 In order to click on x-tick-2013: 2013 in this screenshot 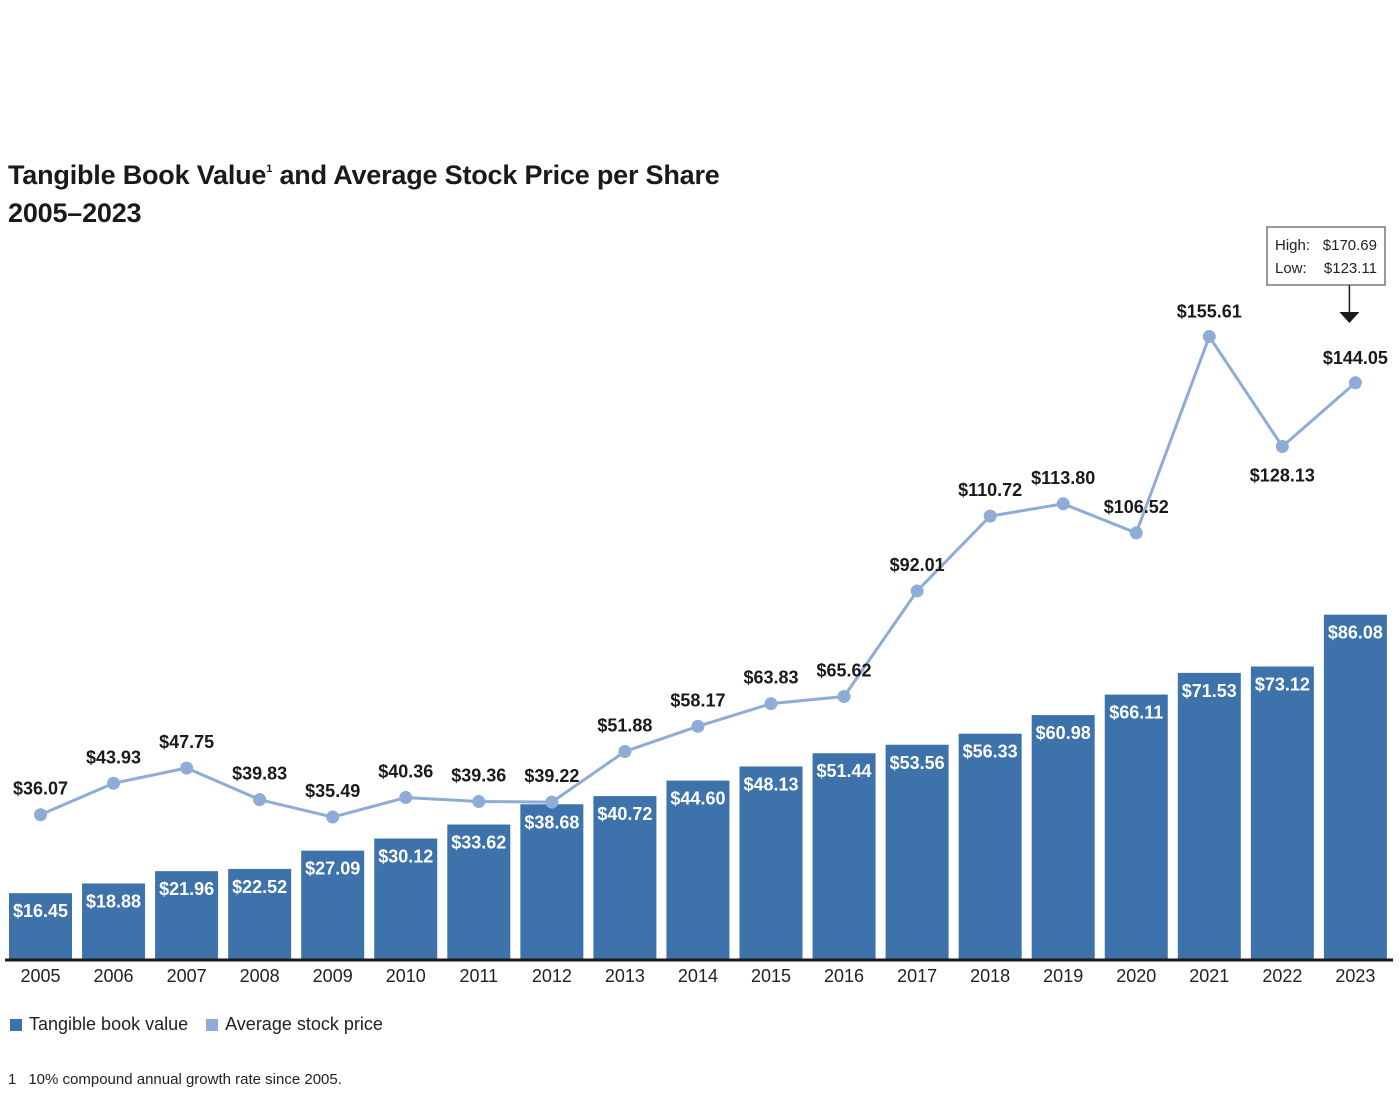, I will do `click(625, 976)`.